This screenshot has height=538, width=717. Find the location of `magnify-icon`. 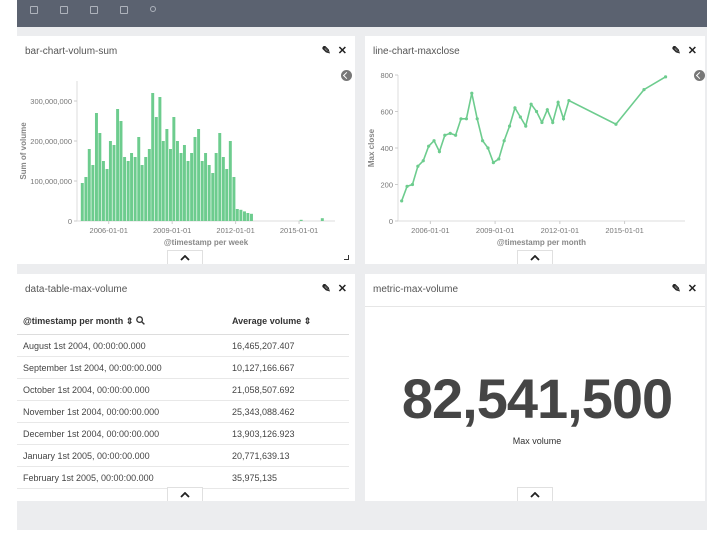

magnify-icon is located at coordinates (140, 320).